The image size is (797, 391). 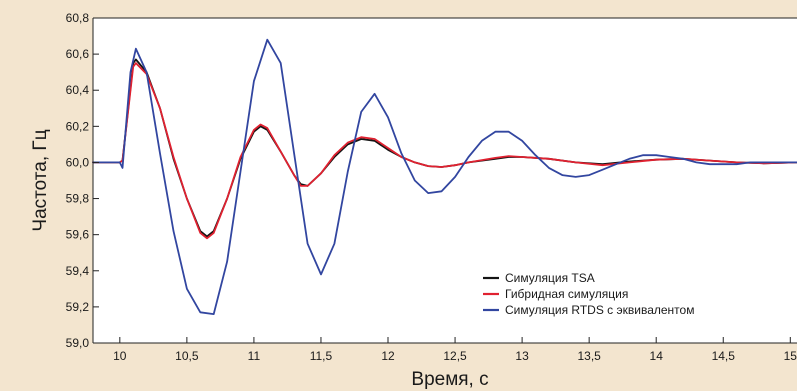 I want to click on legend-label: Симуляция RTDS с эквивалентом, so click(x=599, y=310).